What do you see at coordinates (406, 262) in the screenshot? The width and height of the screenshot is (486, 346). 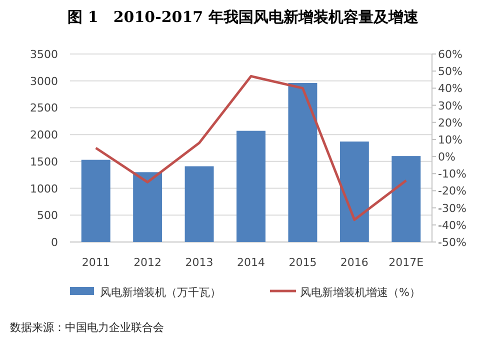 I see `x-tick-label: 2017E` at bounding box center [406, 262].